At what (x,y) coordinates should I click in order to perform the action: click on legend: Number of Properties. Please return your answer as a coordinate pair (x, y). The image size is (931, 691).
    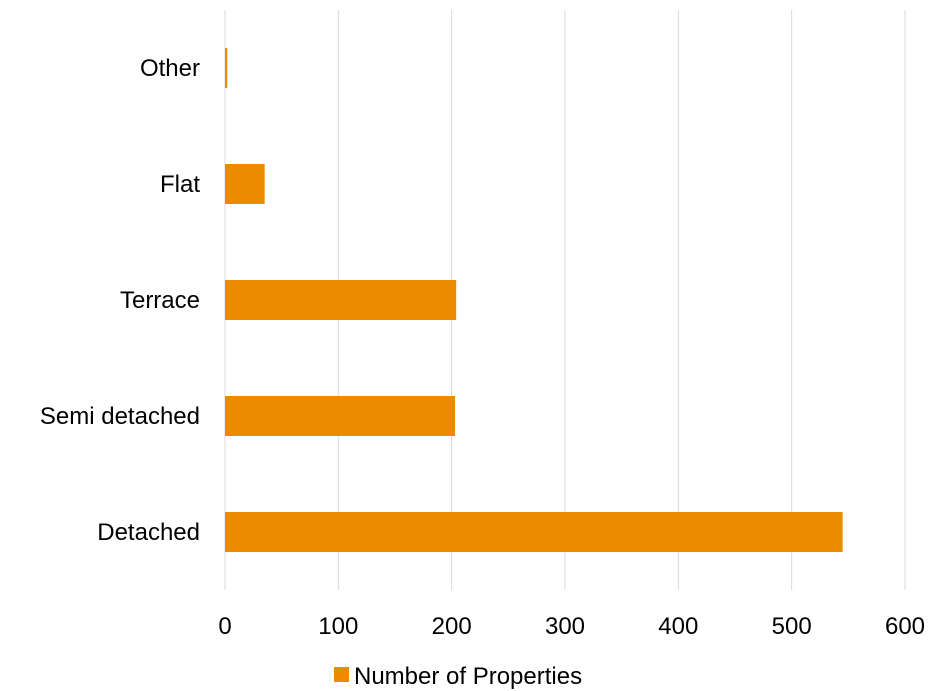
    Looking at the image, I should click on (458, 676).